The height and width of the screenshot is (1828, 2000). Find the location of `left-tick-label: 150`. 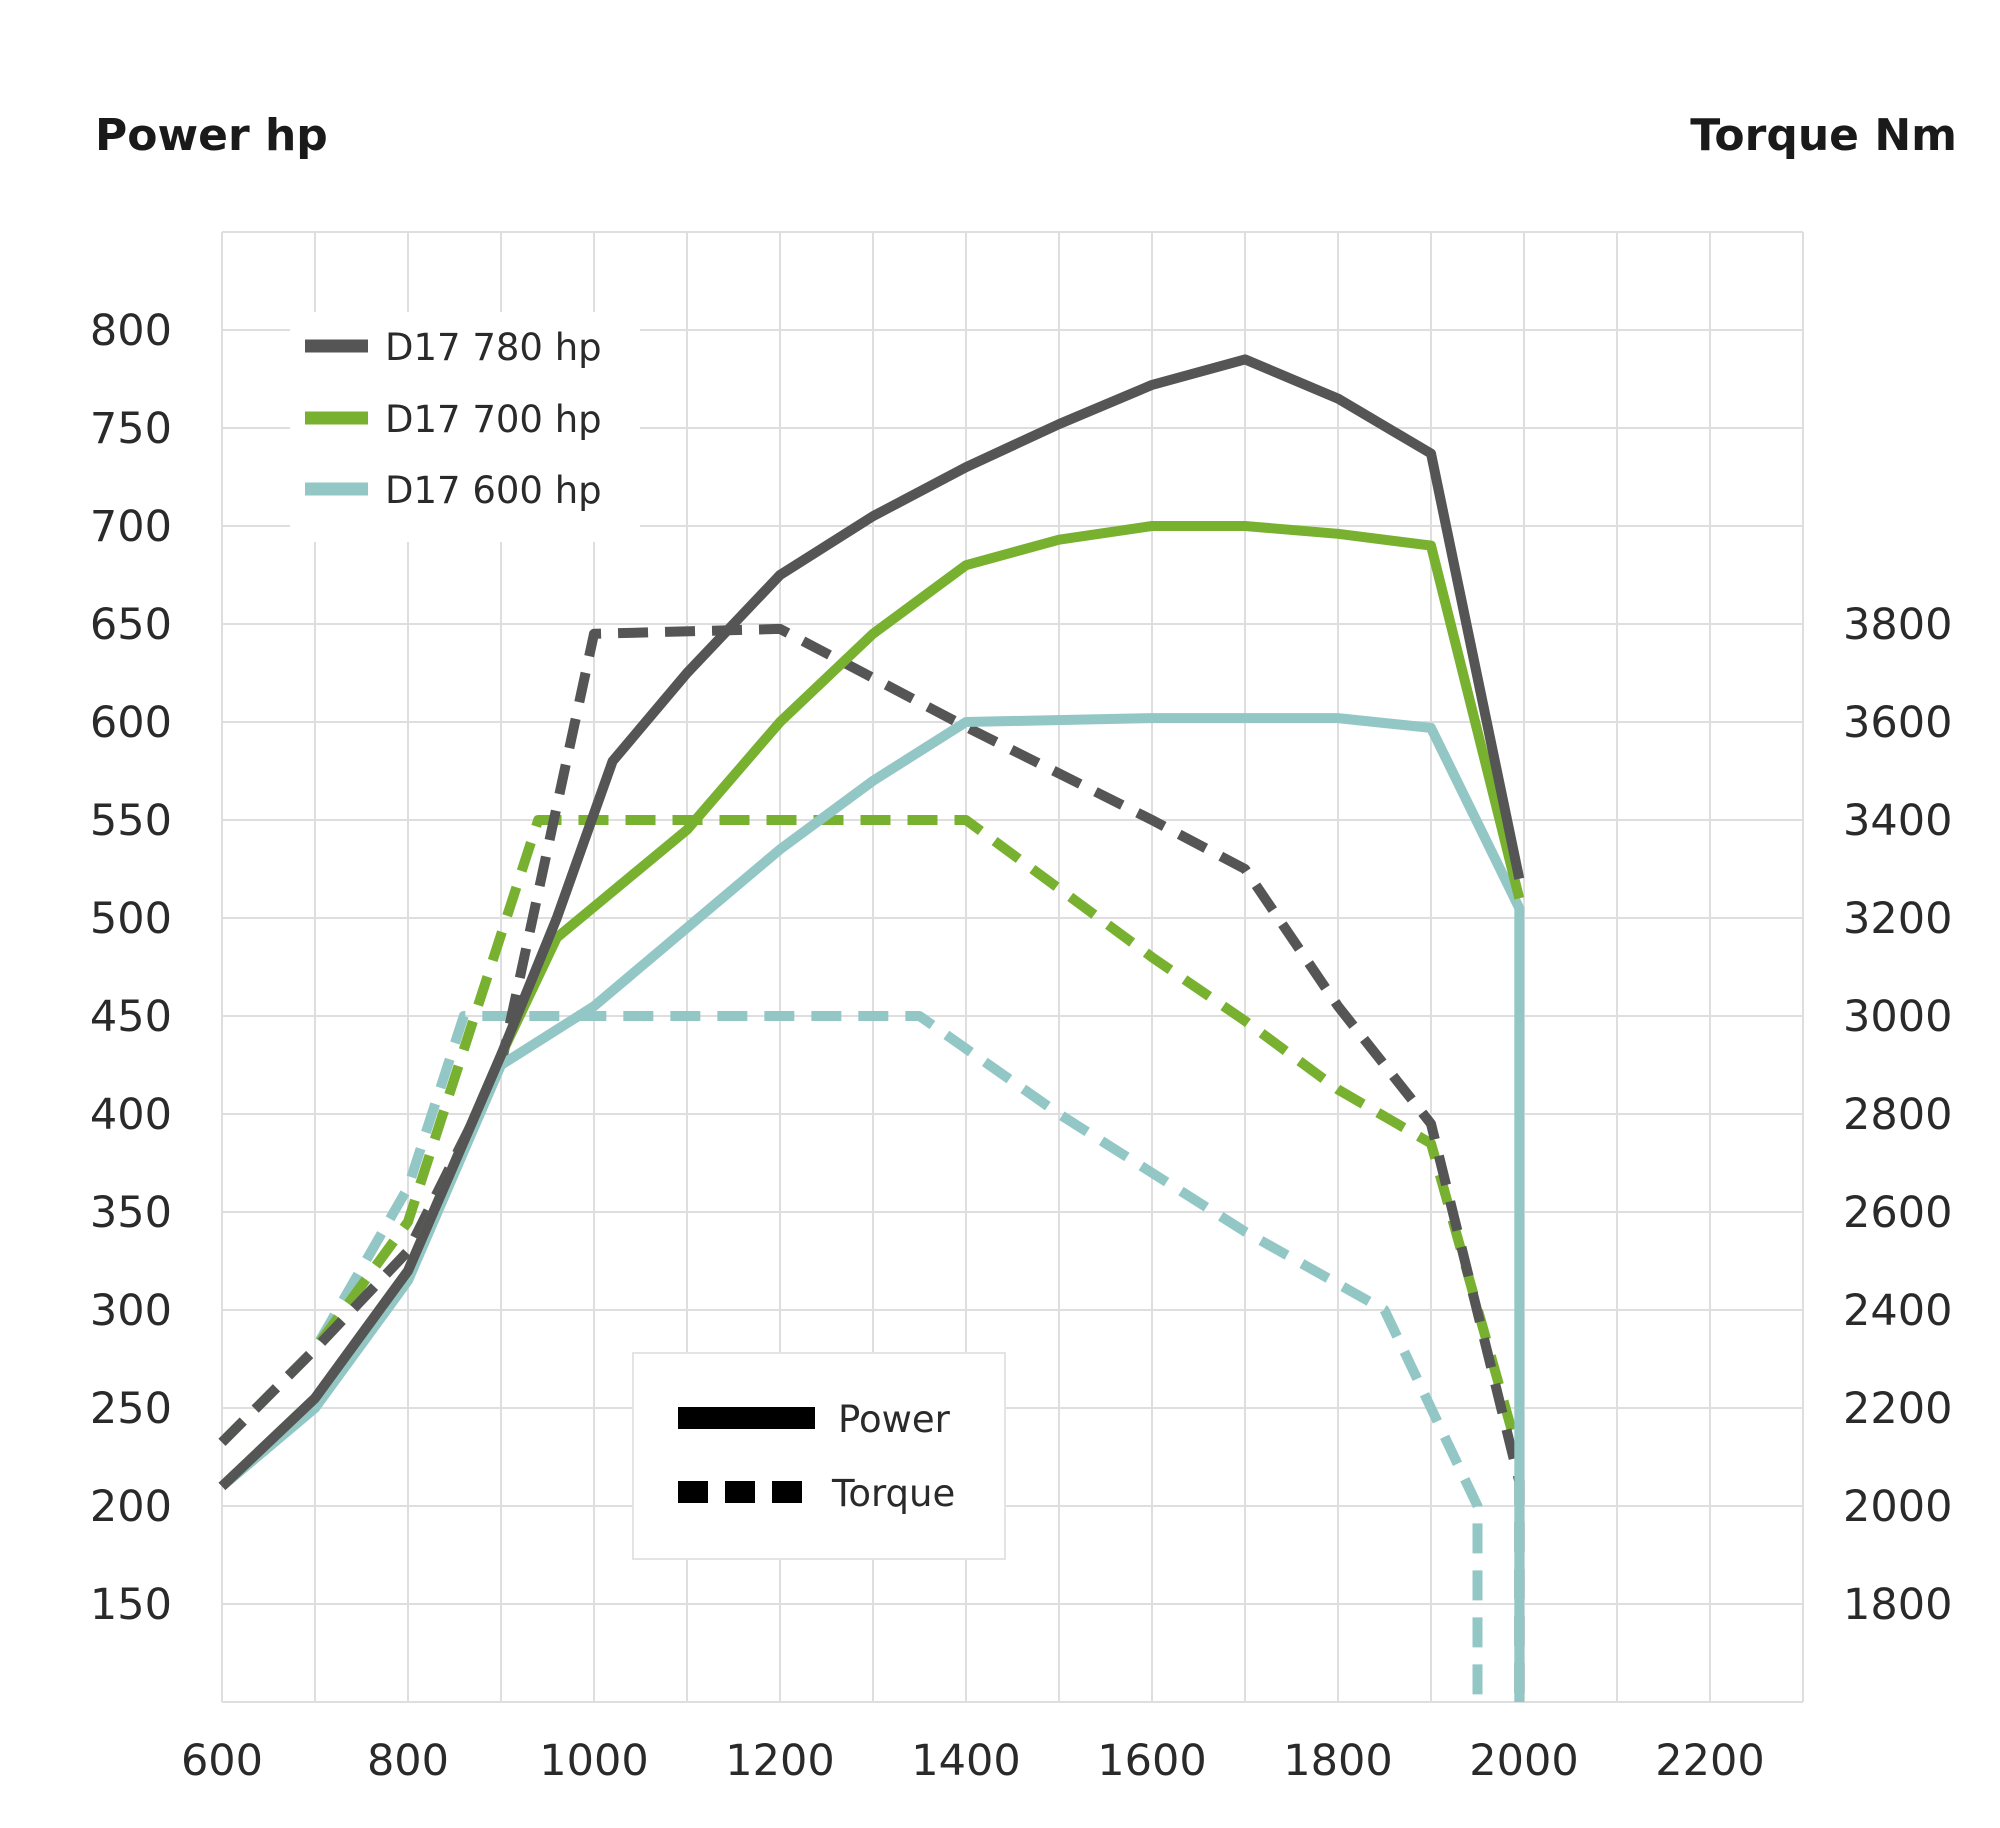

left-tick-label: 150 is located at coordinates (131, 1605).